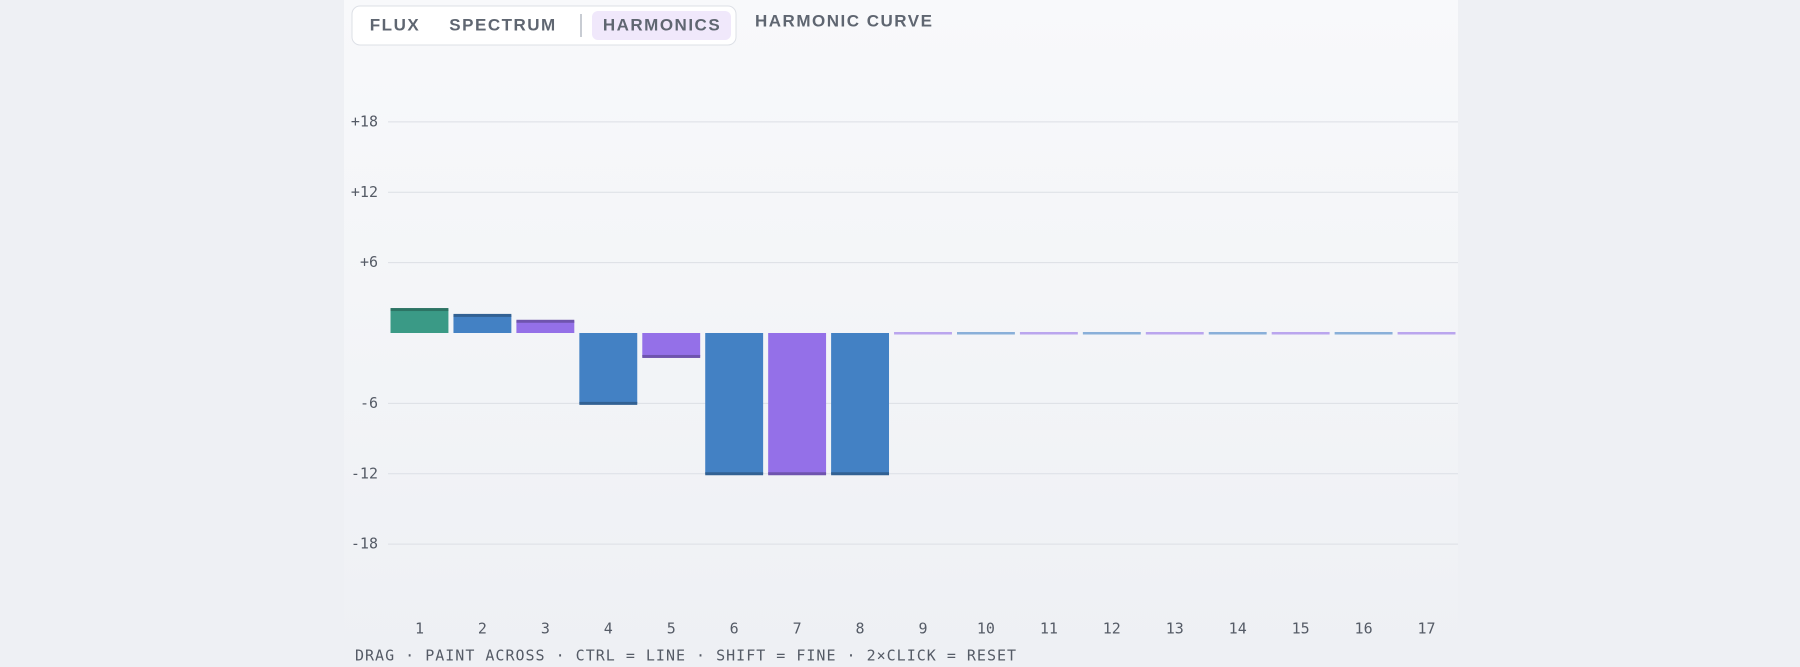 The height and width of the screenshot is (667, 1800). Describe the element at coordinates (545, 629) in the screenshot. I see `x-tick-label: 3` at that location.